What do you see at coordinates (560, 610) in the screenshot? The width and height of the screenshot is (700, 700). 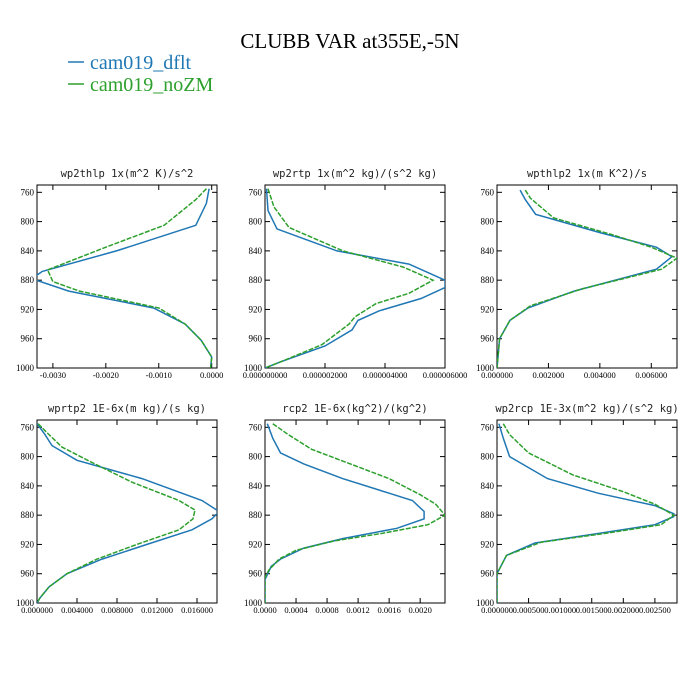 I see `x-tick-label: 0.001000` at bounding box center [560, 610].